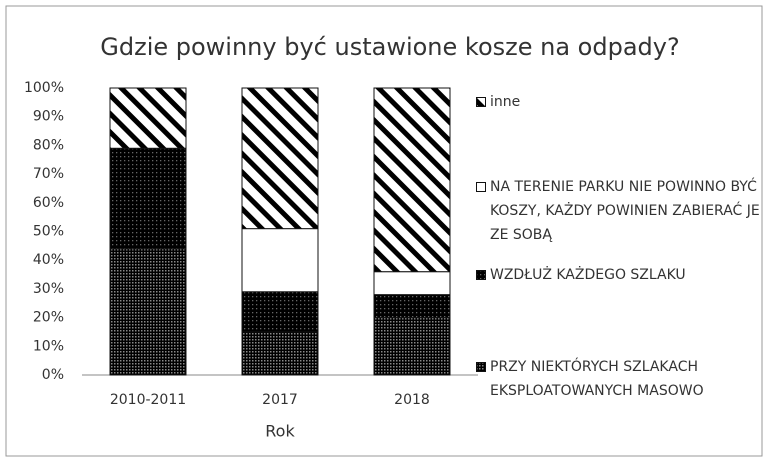 The width and height of the screenshot is (770, 464). What do you see at coordinates (148, 400) in the screenshot?
I see `x-tick-label: 2010-2011` at bounding box center [148, 400].